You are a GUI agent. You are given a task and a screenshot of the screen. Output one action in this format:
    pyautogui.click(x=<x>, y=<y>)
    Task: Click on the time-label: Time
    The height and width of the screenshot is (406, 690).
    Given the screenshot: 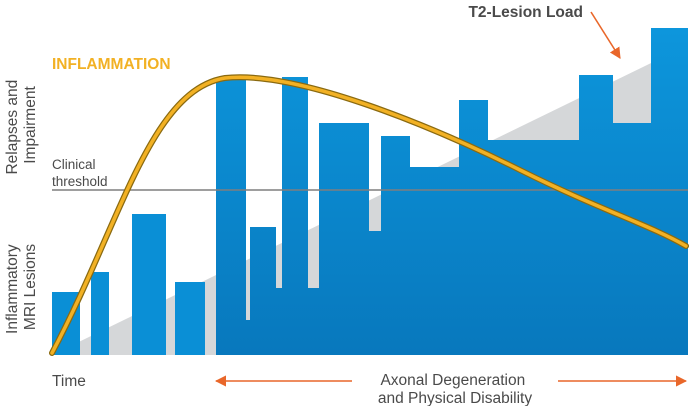 What is the action you would take?
    pyautogui.click(x=69, y=381)
    